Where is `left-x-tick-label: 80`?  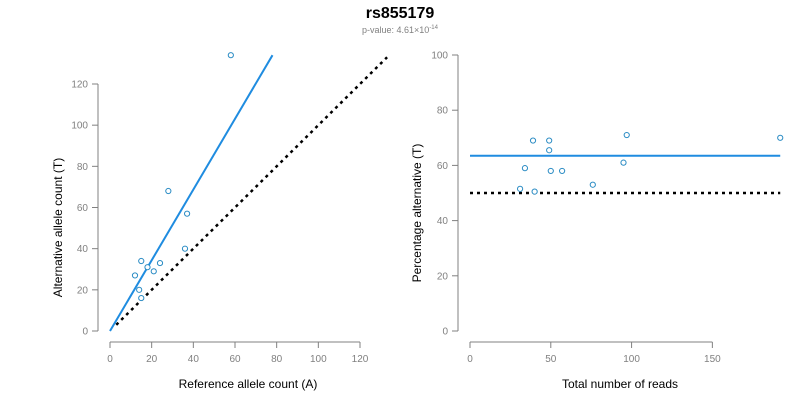
left-x-tick-label: 80 is located at coordinates (277, 359).